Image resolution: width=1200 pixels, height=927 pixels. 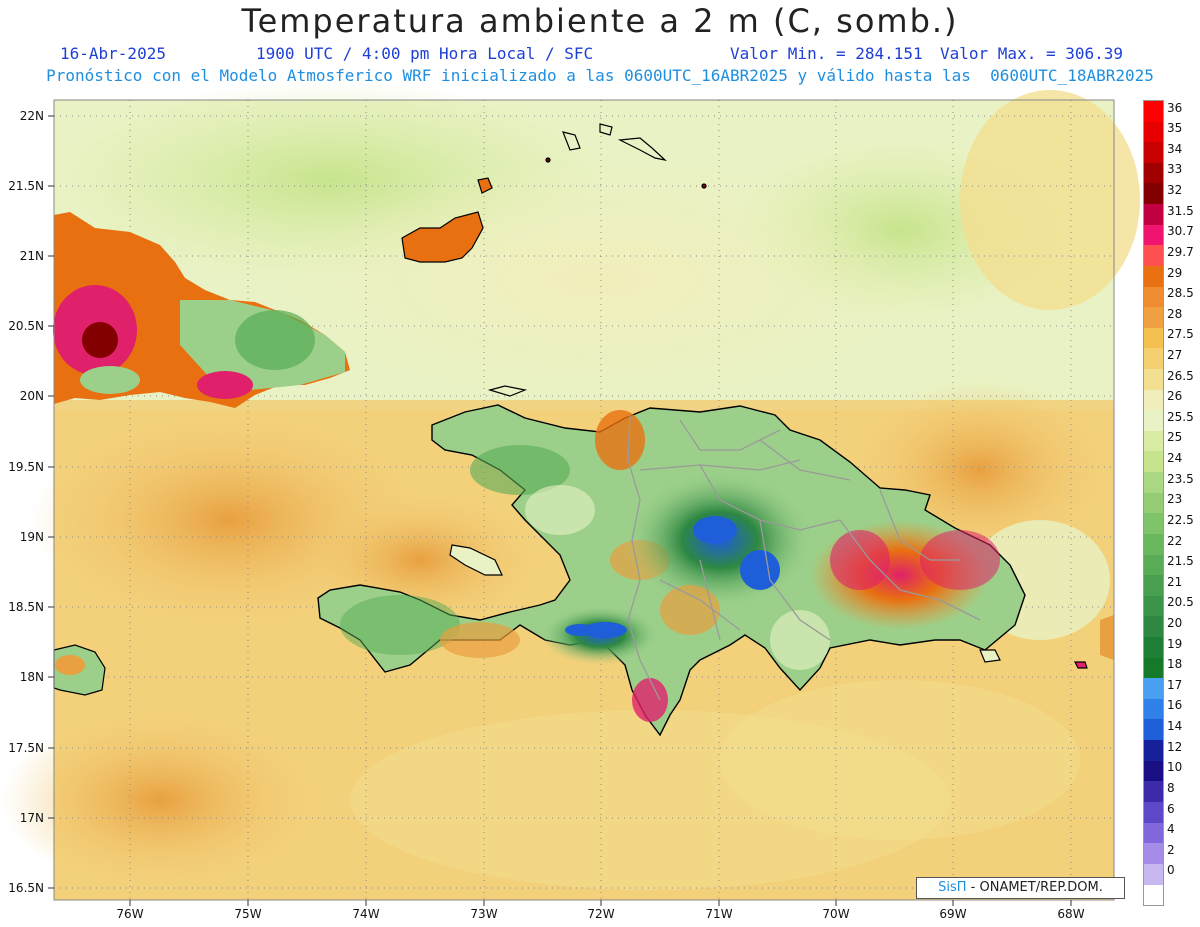 What do you see at coordinates (1175, 148) in the screenshot?
I see `legend-label: 34` at bounding box center [1175, 148].